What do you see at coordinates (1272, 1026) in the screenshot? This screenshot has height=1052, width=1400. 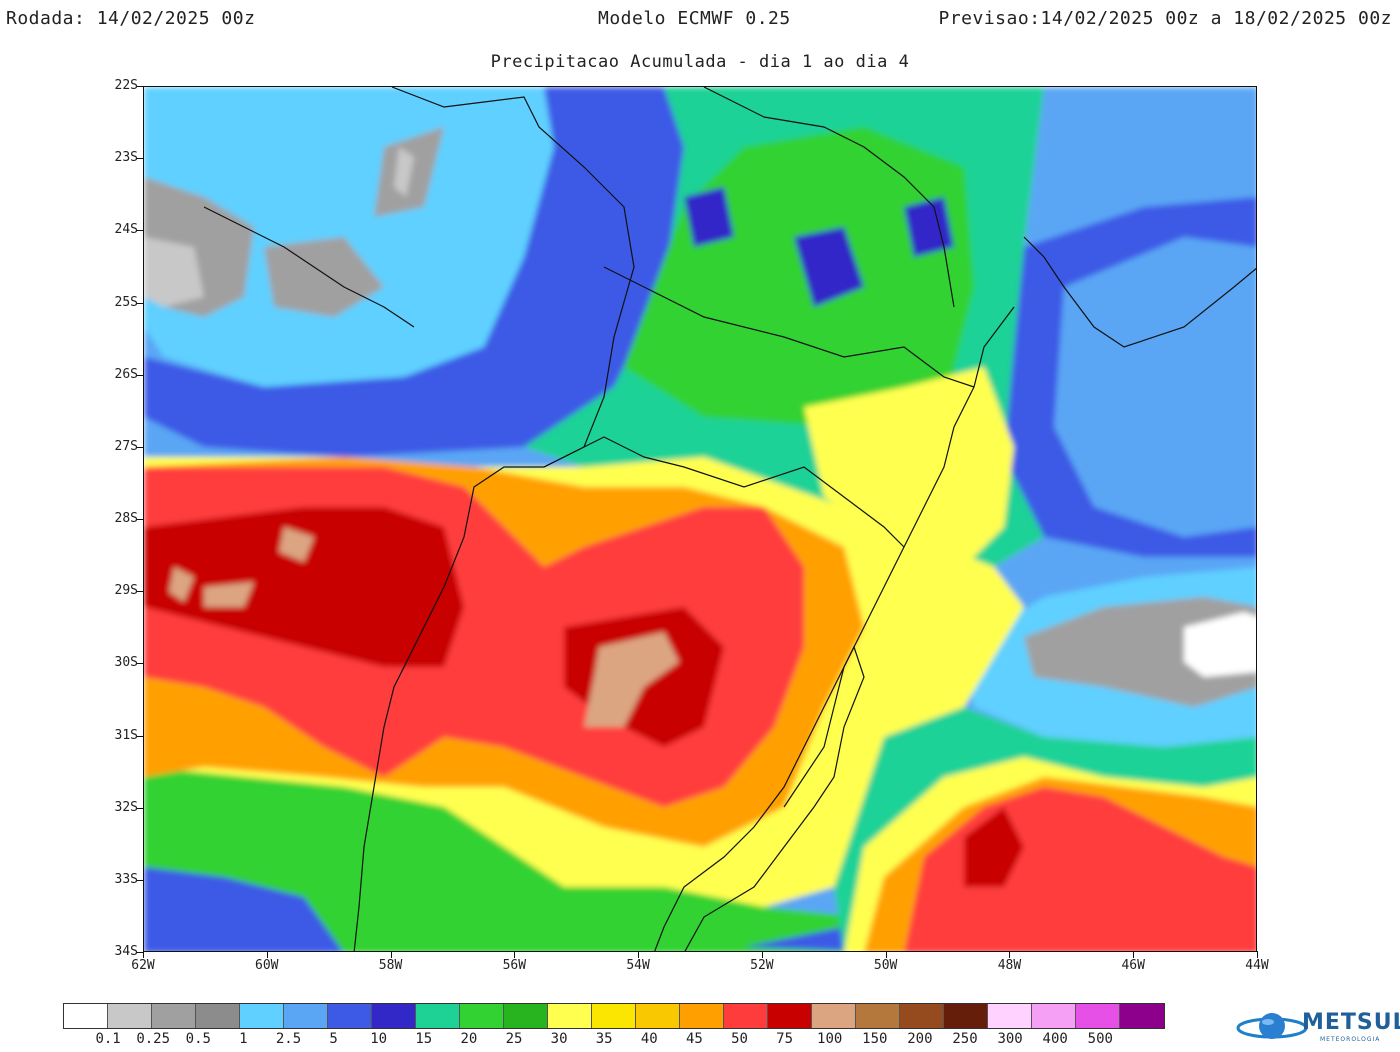 I see `metsul-logo` at bounding box center [1272, 1026].